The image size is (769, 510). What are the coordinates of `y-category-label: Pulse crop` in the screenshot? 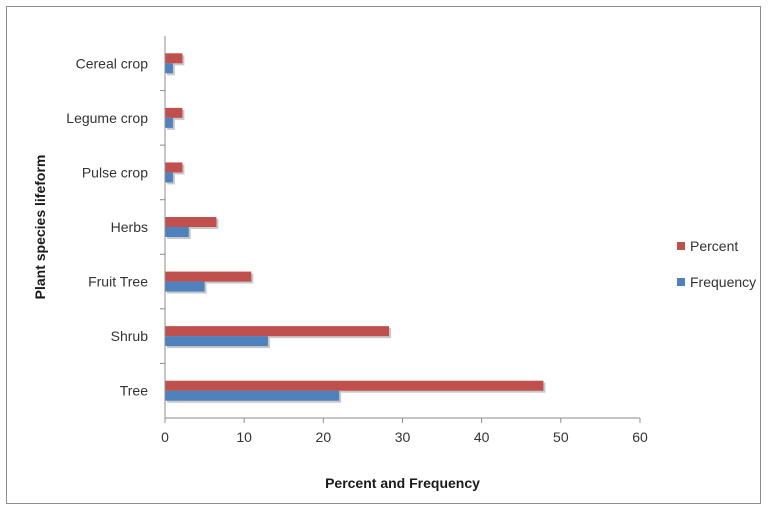 It's located at (115, 172).